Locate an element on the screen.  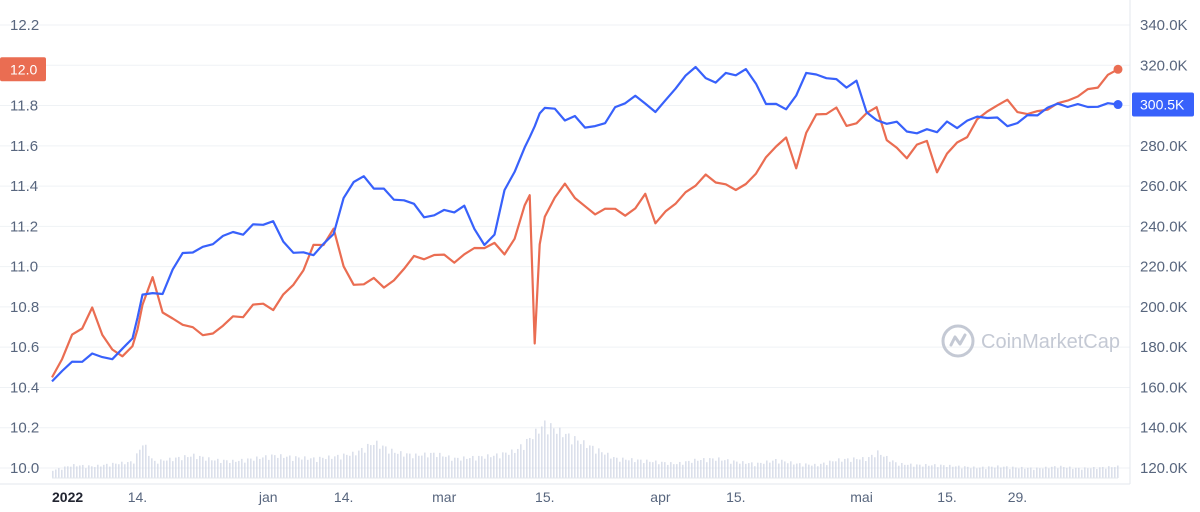
right-tick-label: 240.0K is located at coordinates (1164, 226).